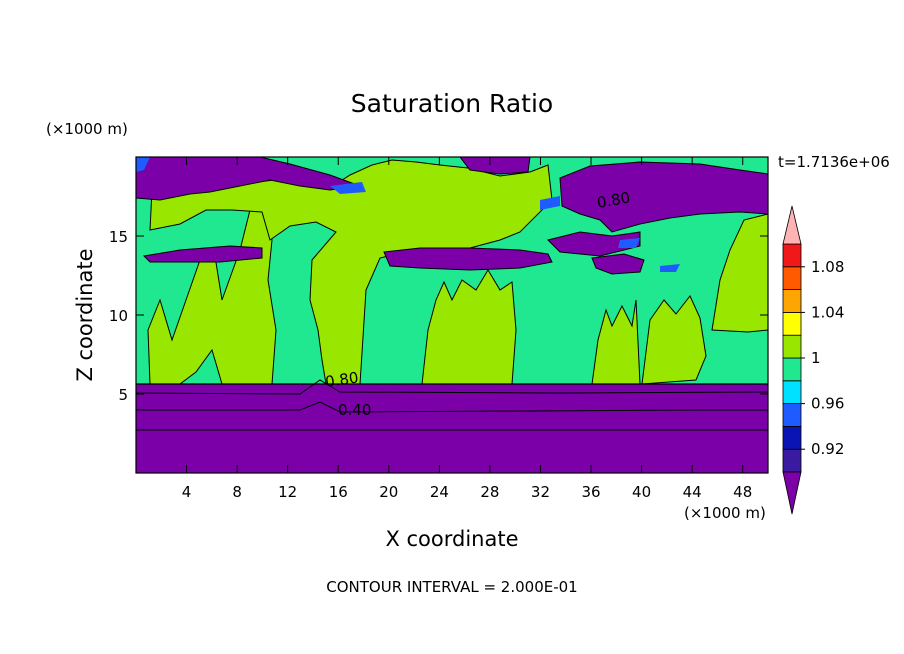 This screenshot has width=904, height=654. Describe the element at coordinates (237, 492) in the screenshot. I see `x-tick-label: 8` at that location.